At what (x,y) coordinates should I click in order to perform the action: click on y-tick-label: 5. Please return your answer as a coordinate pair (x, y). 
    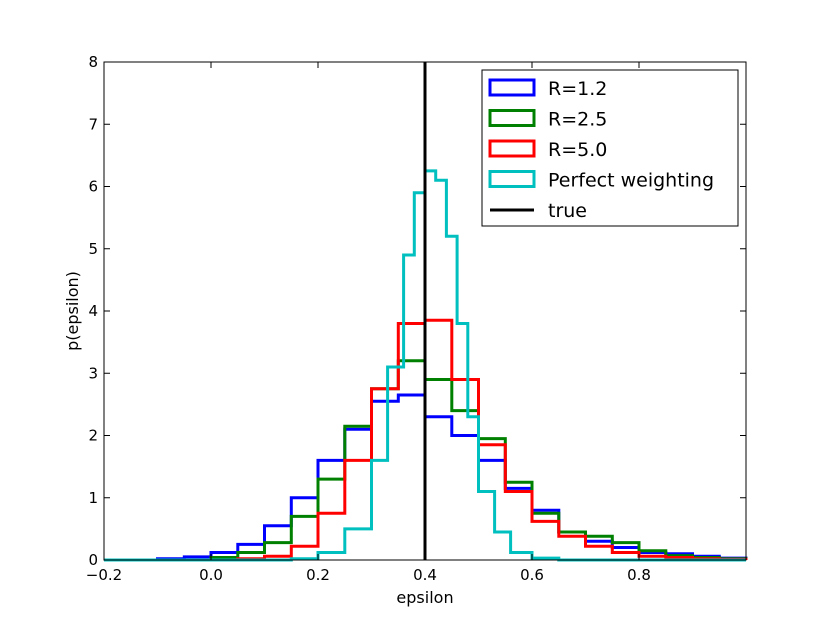
    Looking at the image, I should click on (93, 249).